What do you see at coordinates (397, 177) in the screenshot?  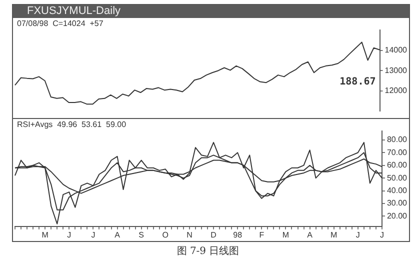 I see `y-tick-label: 50.00` at bounding box center [397, 177].